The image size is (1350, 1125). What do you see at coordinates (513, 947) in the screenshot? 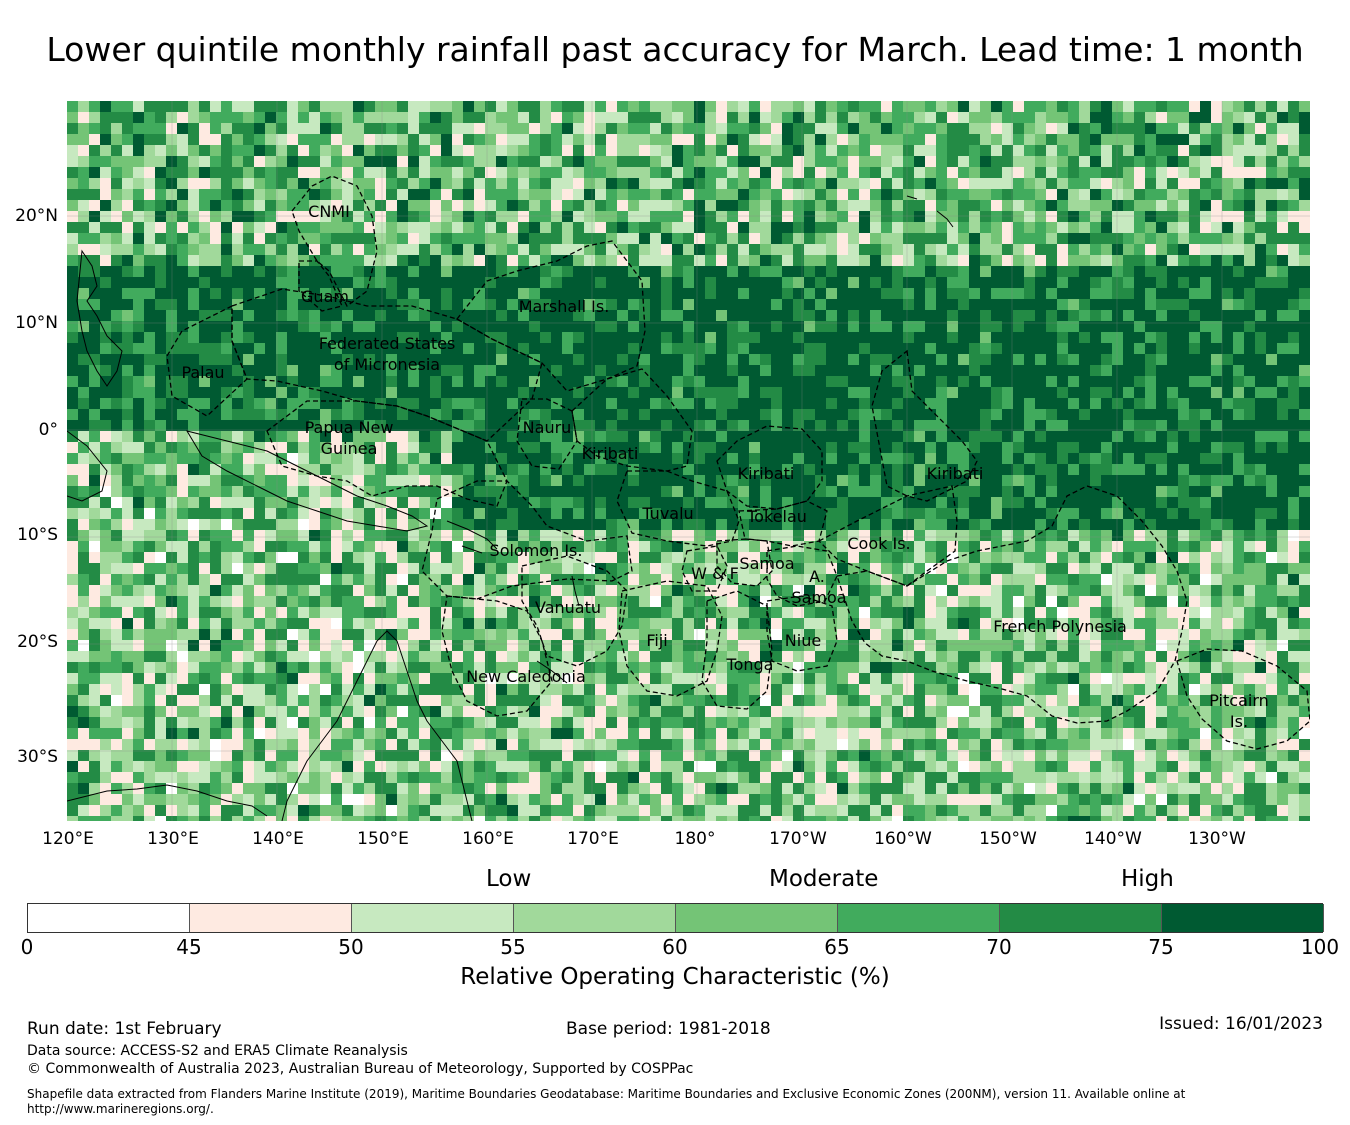
I see `colorbar-tick-55: 55` at bounding box center [513, 947].